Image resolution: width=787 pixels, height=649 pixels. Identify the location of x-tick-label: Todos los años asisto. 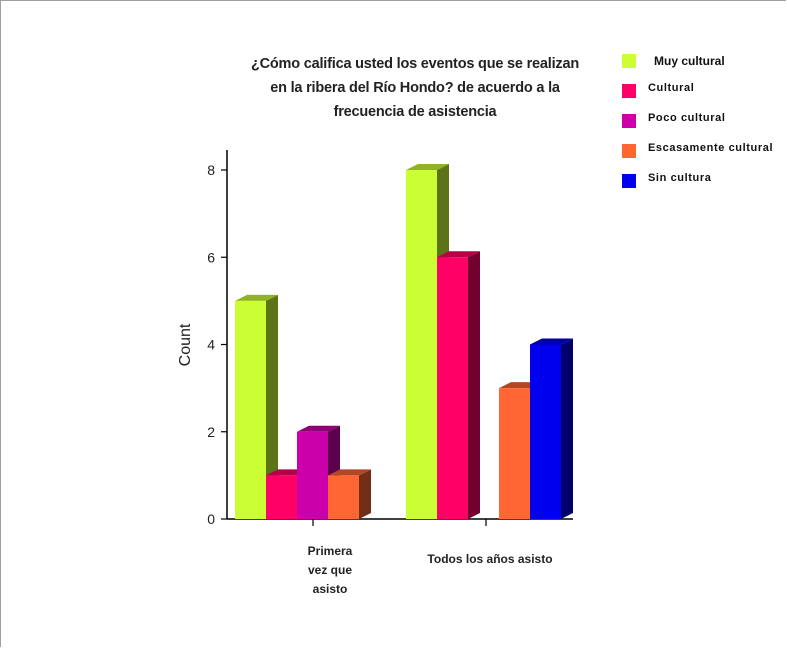
(490, 559).